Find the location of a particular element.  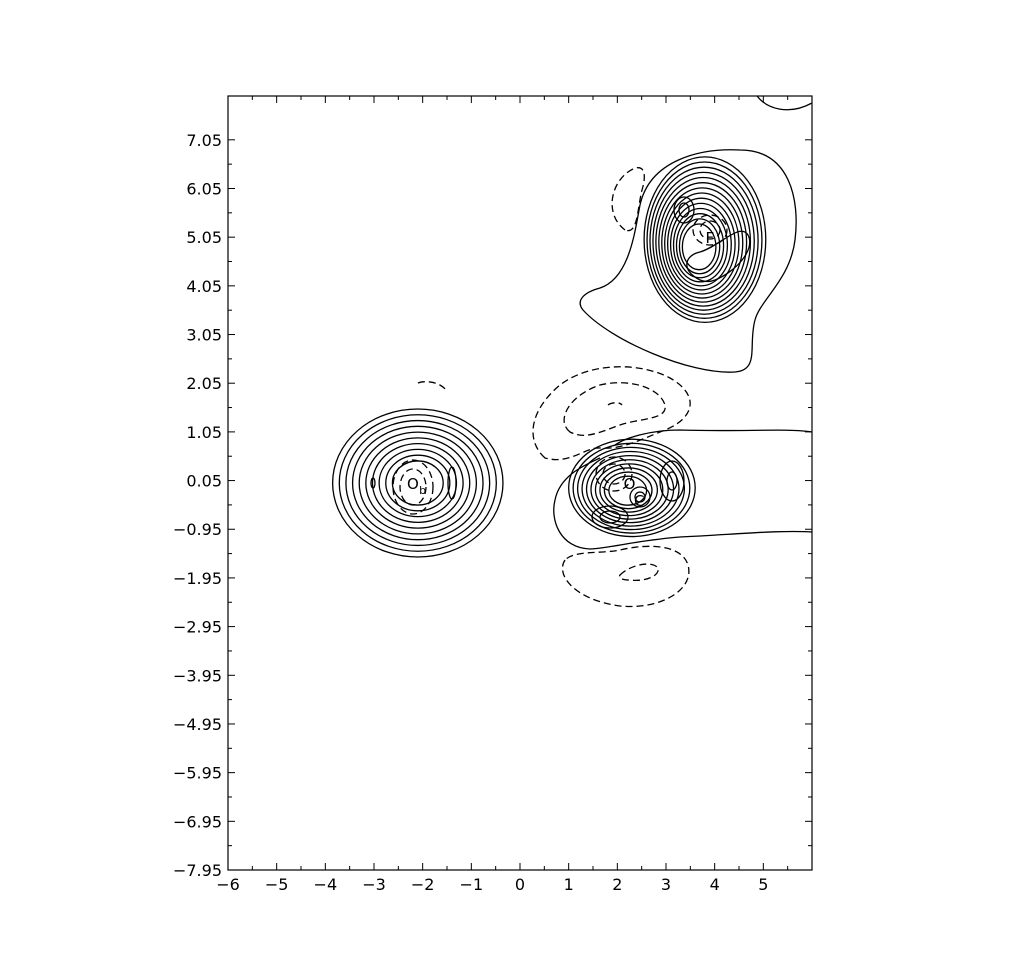

oxygen-core-contour is located at coordinates (413, 487).